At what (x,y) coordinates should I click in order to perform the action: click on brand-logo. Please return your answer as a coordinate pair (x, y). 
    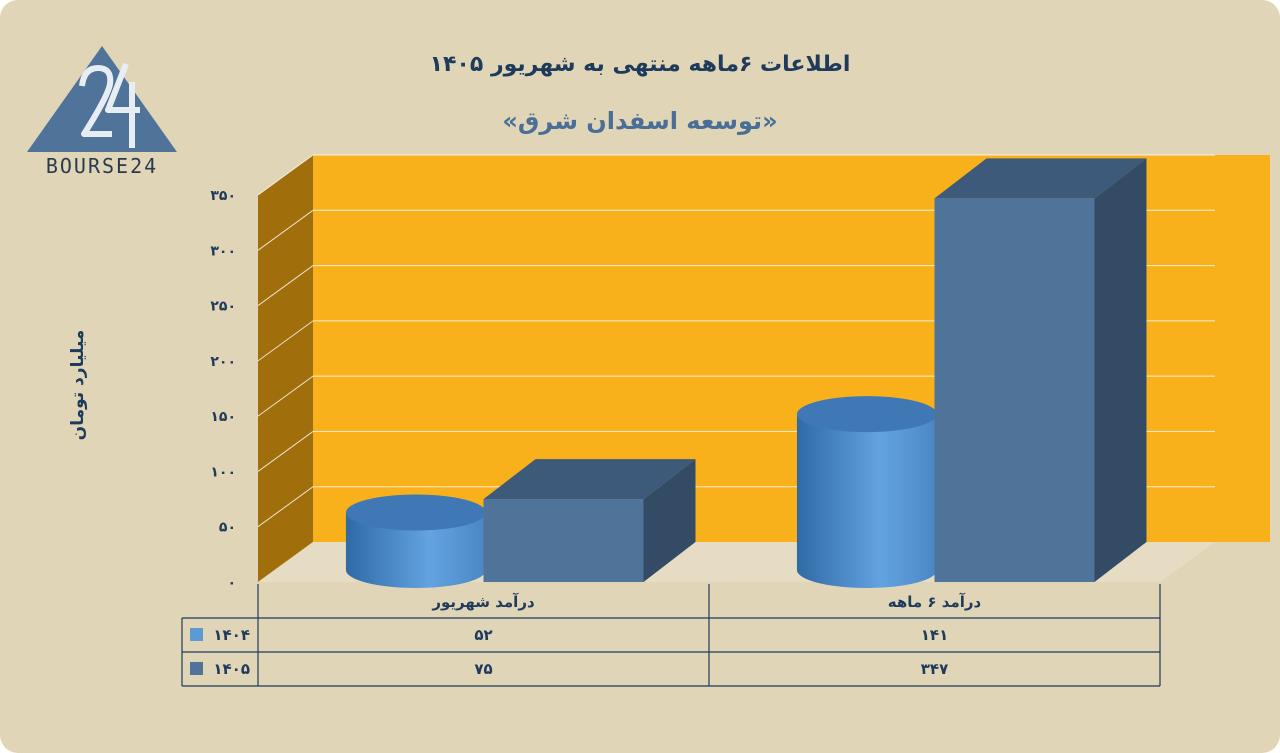
    Looking at the image, I should click on (102, 114).